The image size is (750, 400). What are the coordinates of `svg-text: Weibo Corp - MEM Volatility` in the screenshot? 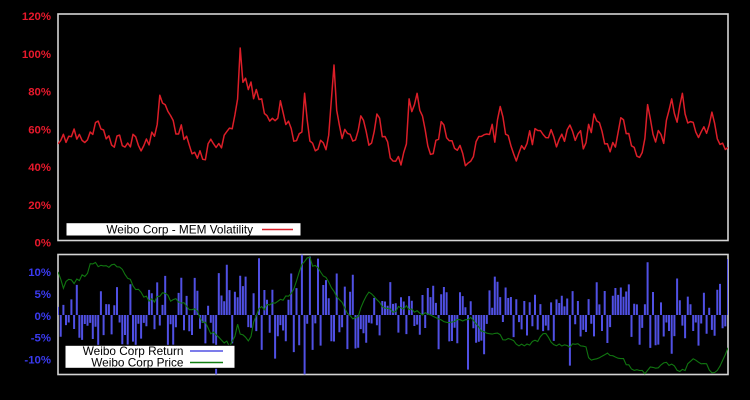 It's located at (179, 229).